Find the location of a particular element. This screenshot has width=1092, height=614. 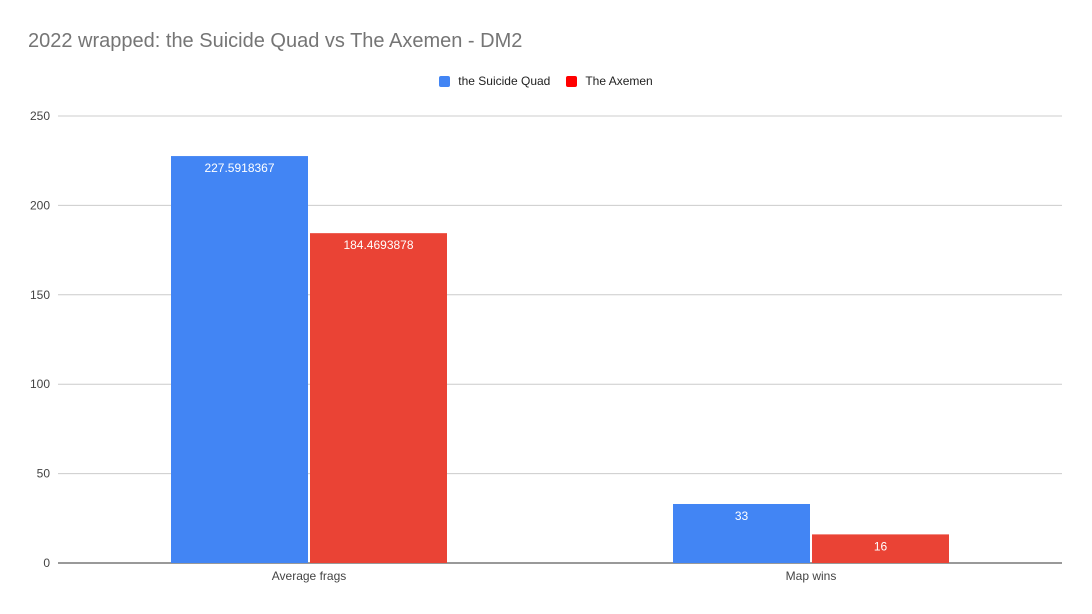

y-tick-label: 250 is located at coordinates (40, 116).